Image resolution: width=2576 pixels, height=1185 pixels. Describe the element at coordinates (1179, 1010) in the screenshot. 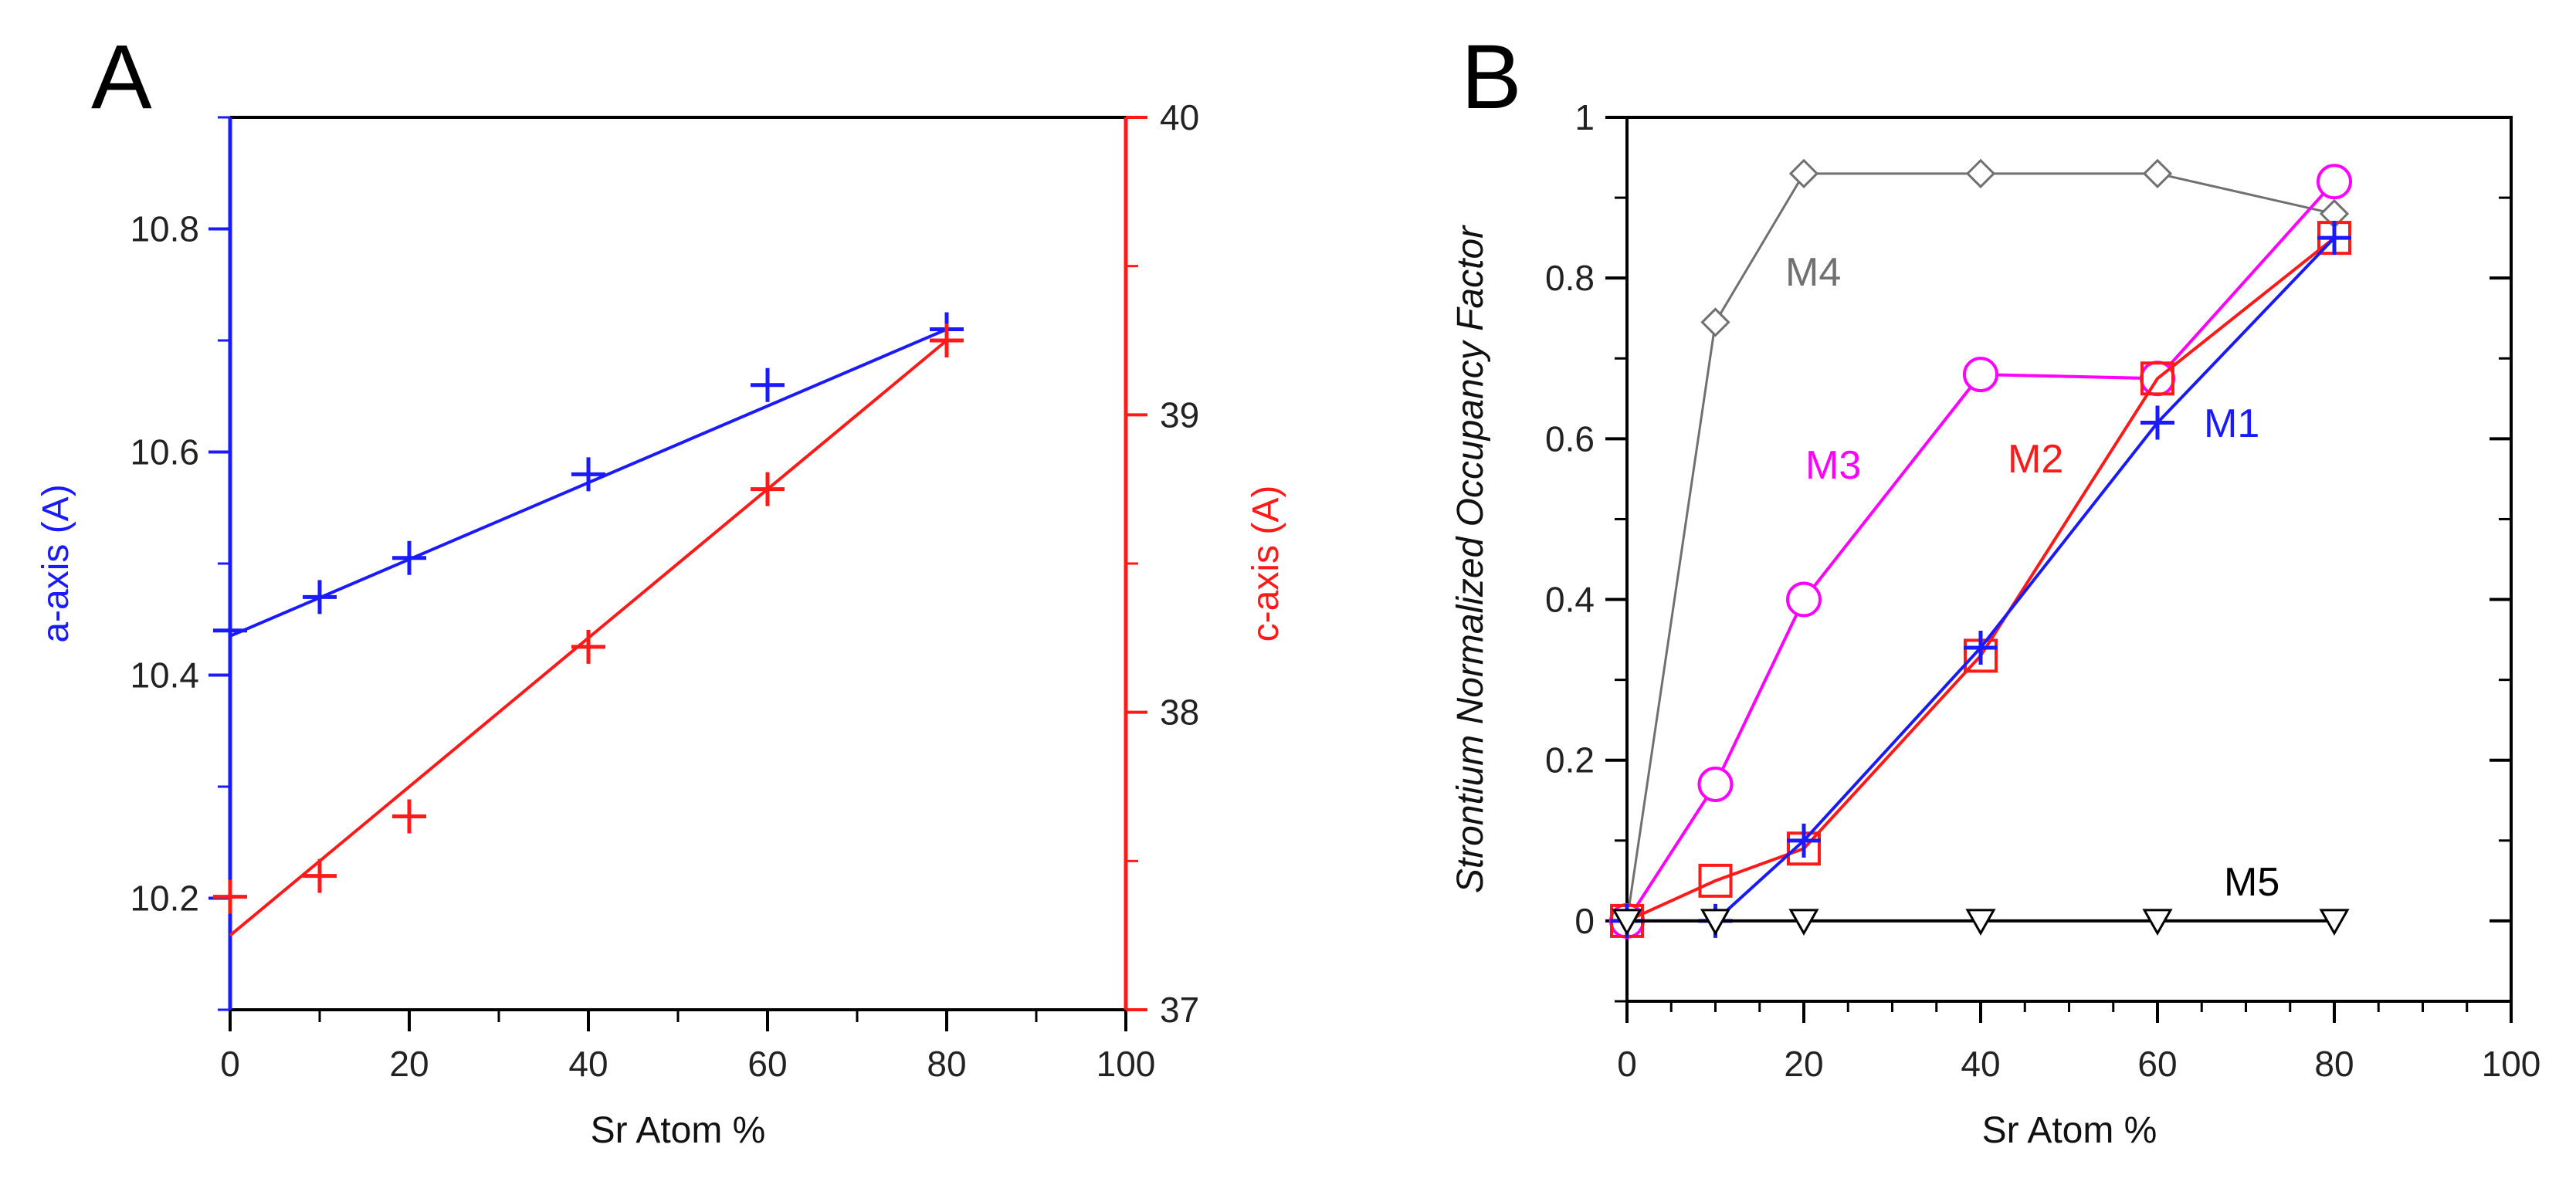

I see `panel-a-right-tick-label: 37` at that location.